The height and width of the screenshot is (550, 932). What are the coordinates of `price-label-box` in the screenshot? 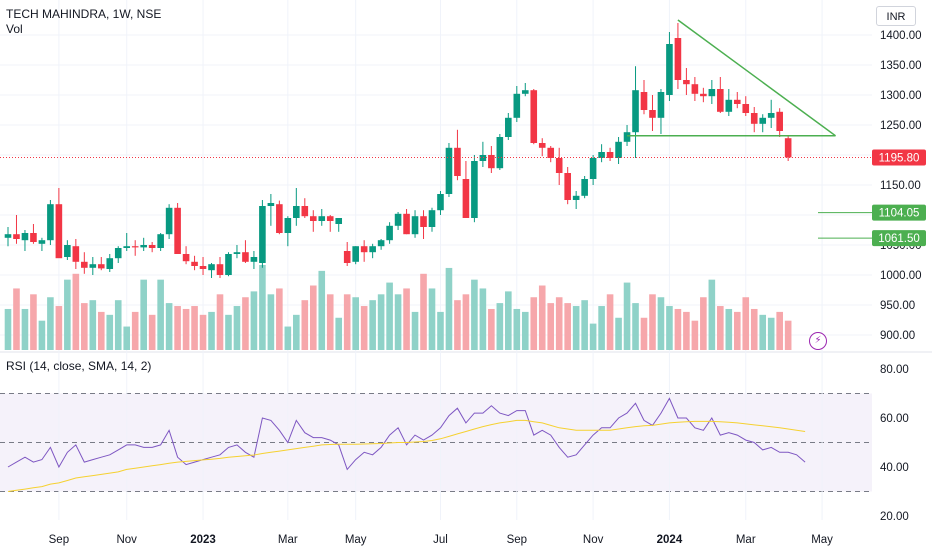 It's located at (899, 212).